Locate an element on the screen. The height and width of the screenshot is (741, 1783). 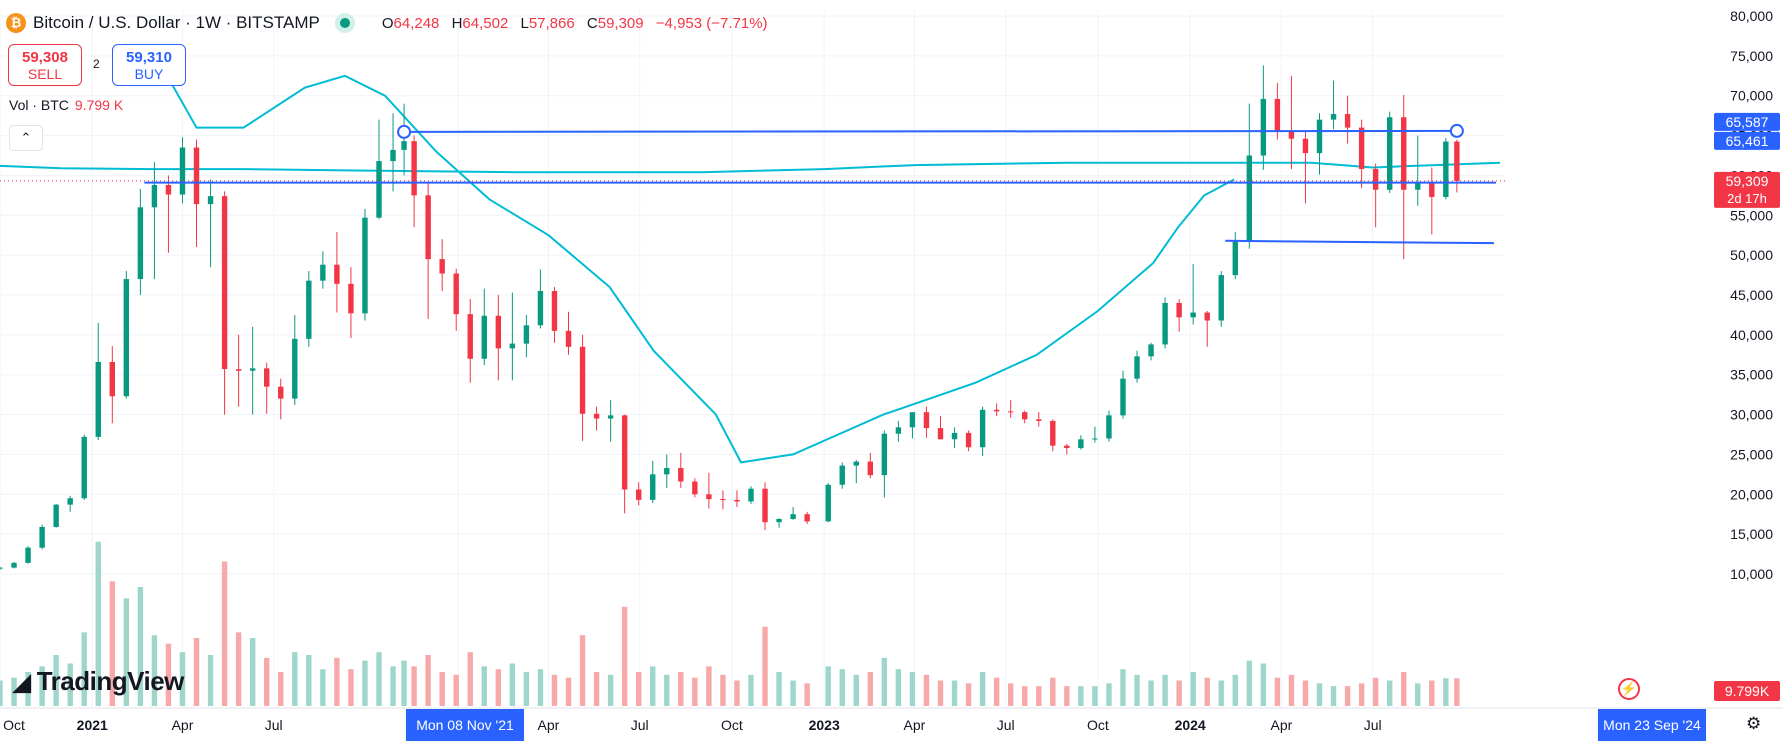
time-tick-label: Apr is located at coordinates (549, 725).